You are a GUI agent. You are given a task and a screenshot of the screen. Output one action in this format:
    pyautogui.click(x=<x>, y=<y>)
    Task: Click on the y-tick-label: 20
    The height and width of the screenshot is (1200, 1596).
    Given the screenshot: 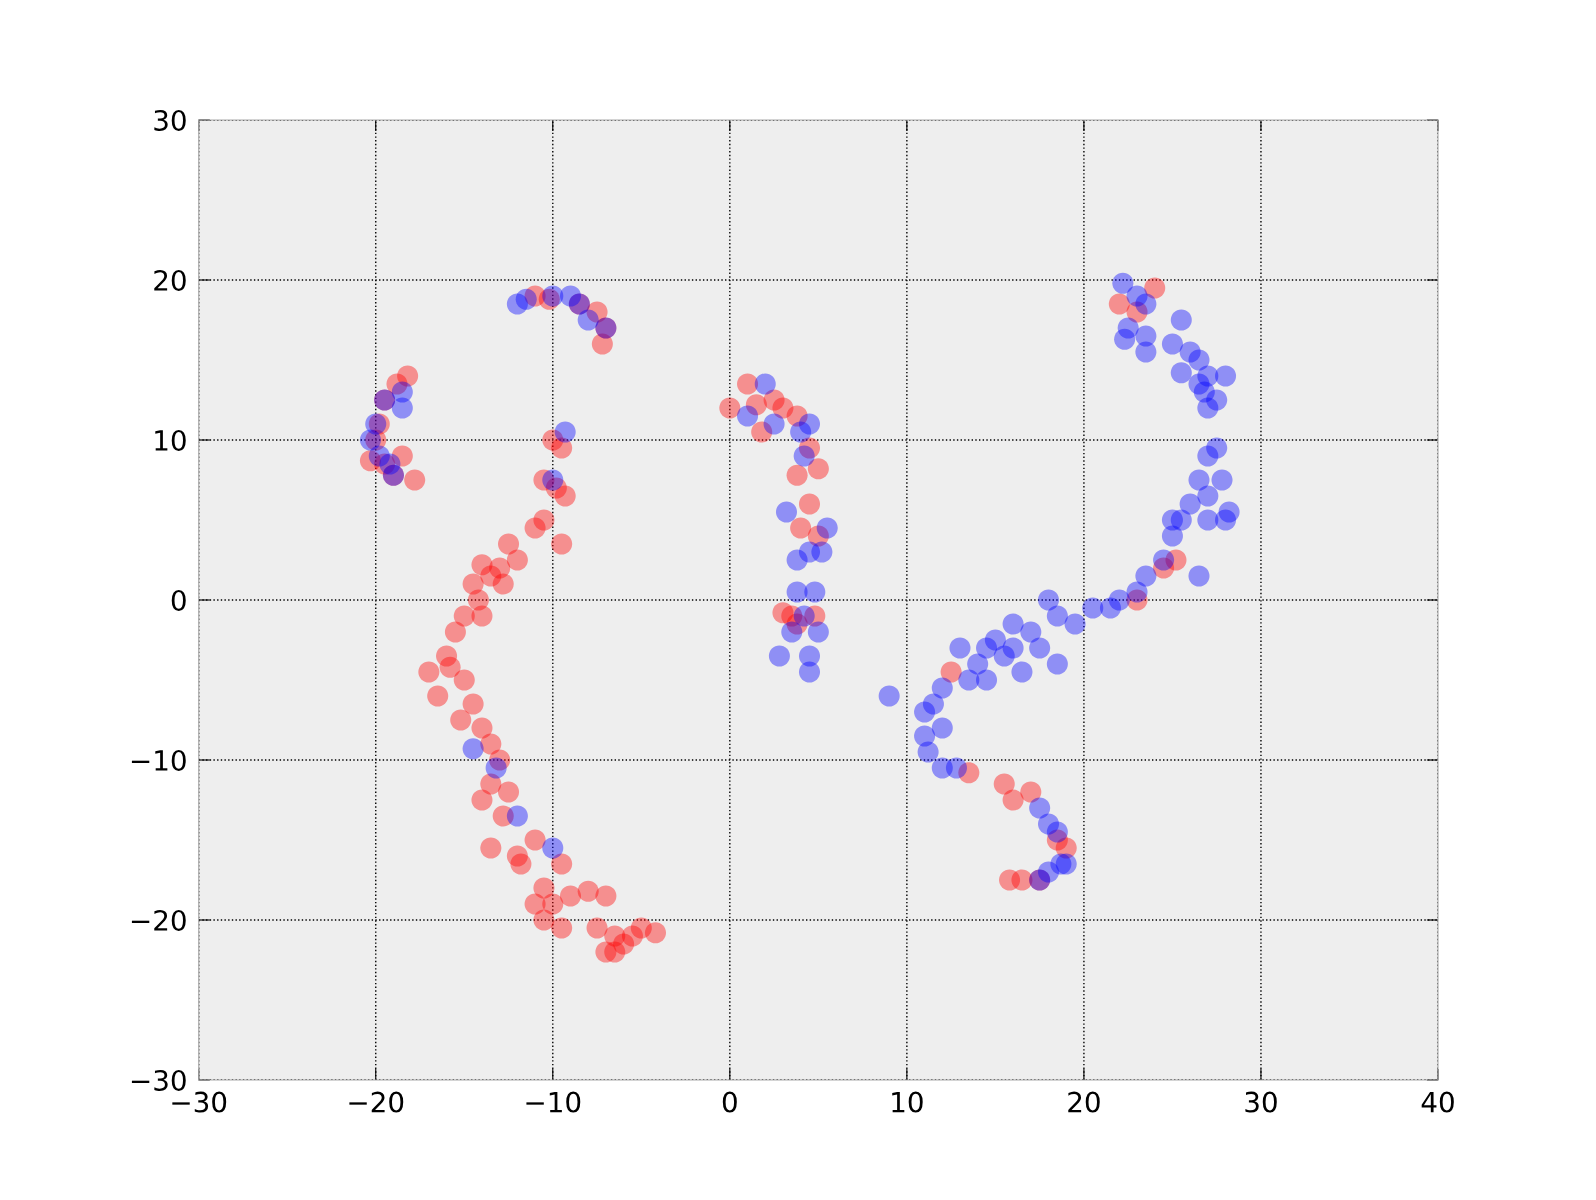 What is the action you would take?
    pyautogui.click(x=170, y=280)
    